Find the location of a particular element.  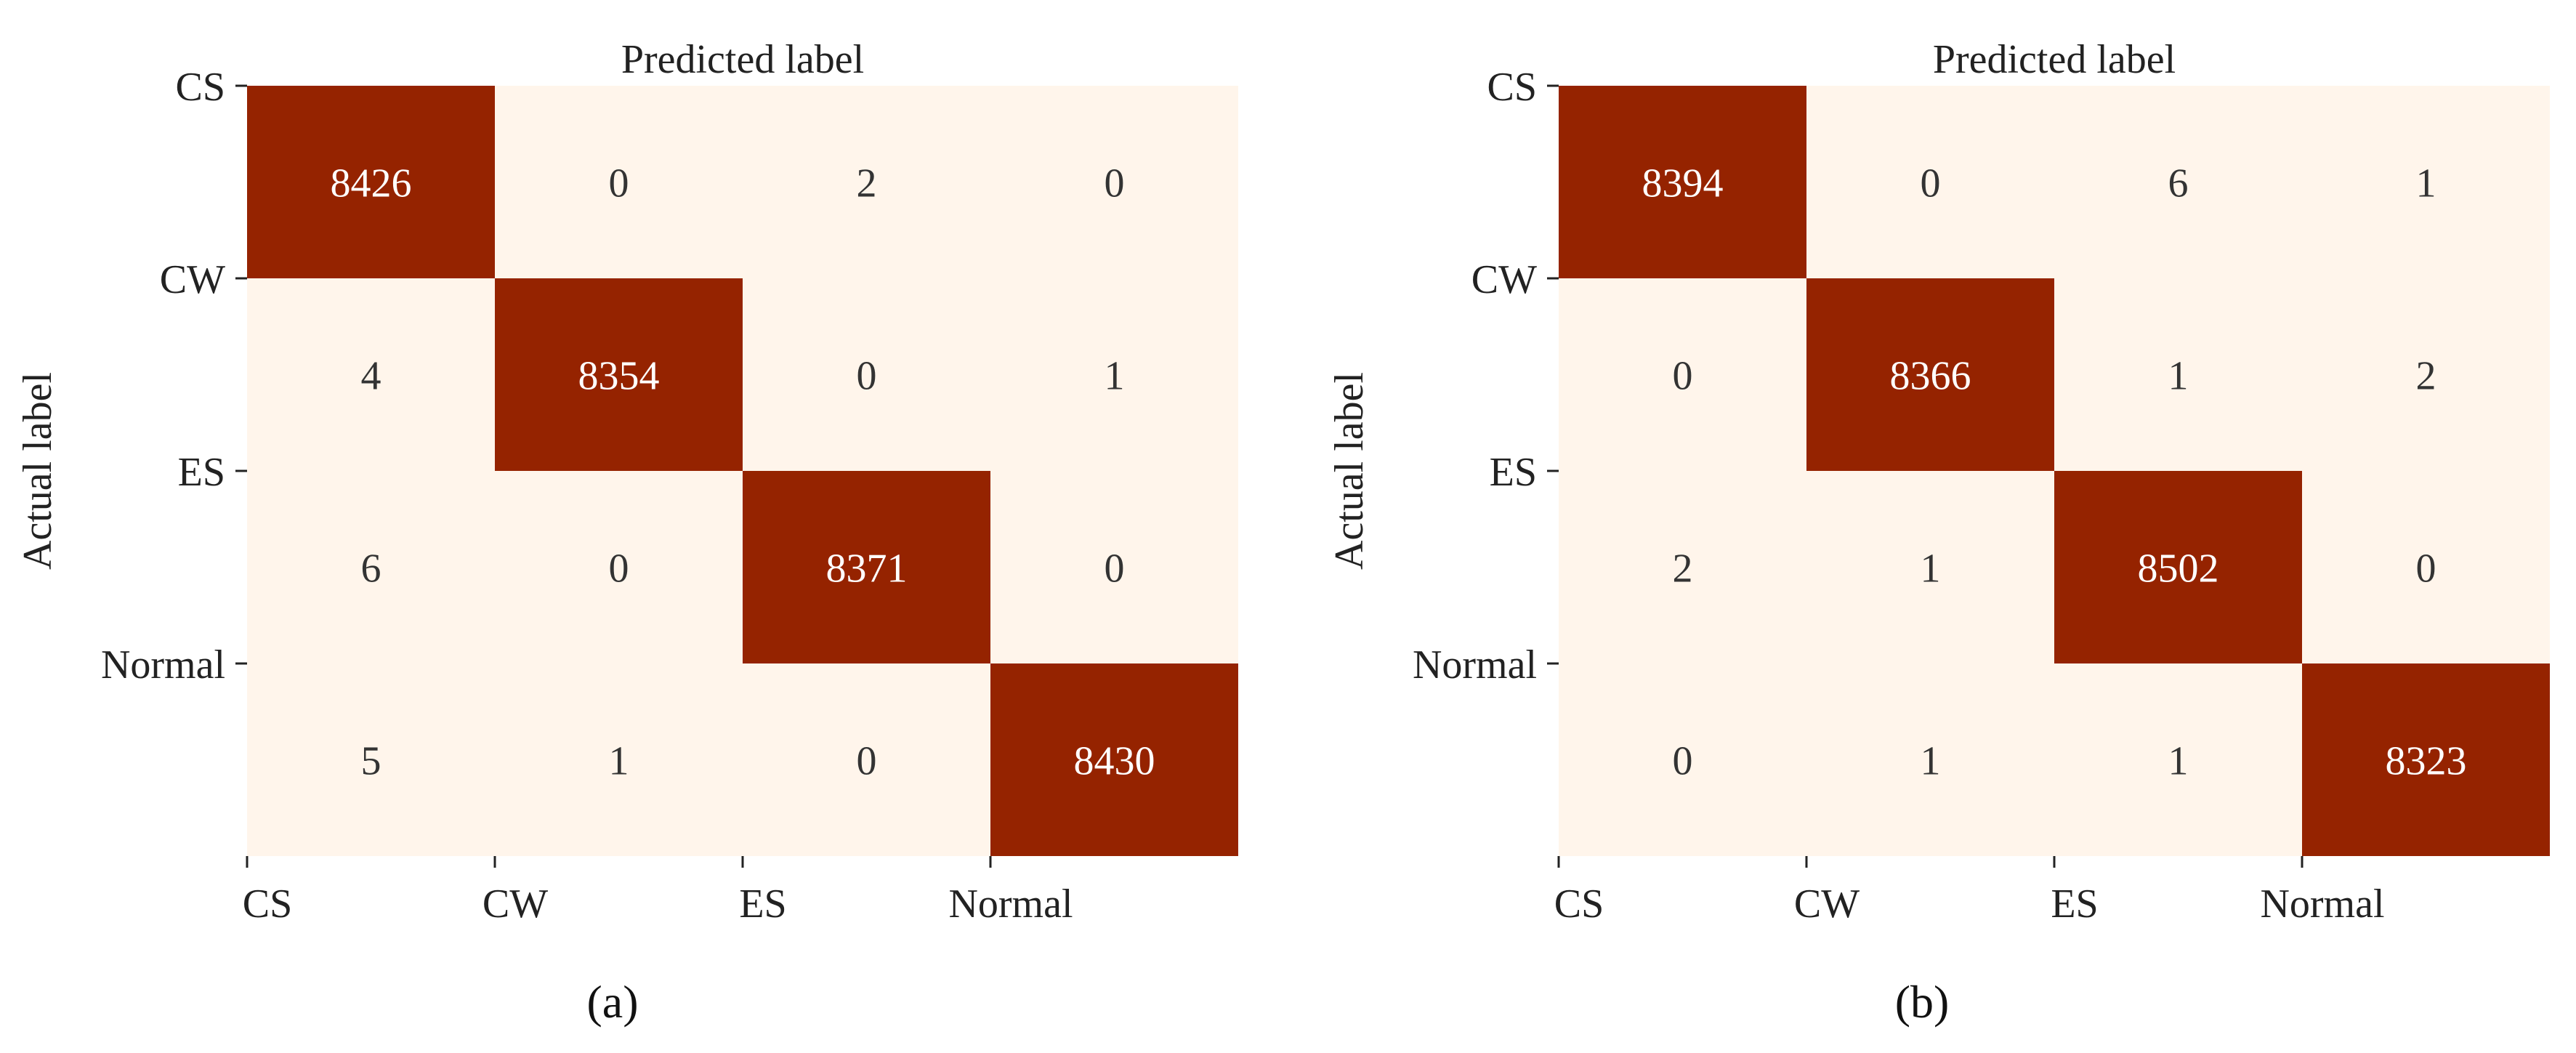

heatmap-cell-value: 8426 is located at coordinates (372, 183).